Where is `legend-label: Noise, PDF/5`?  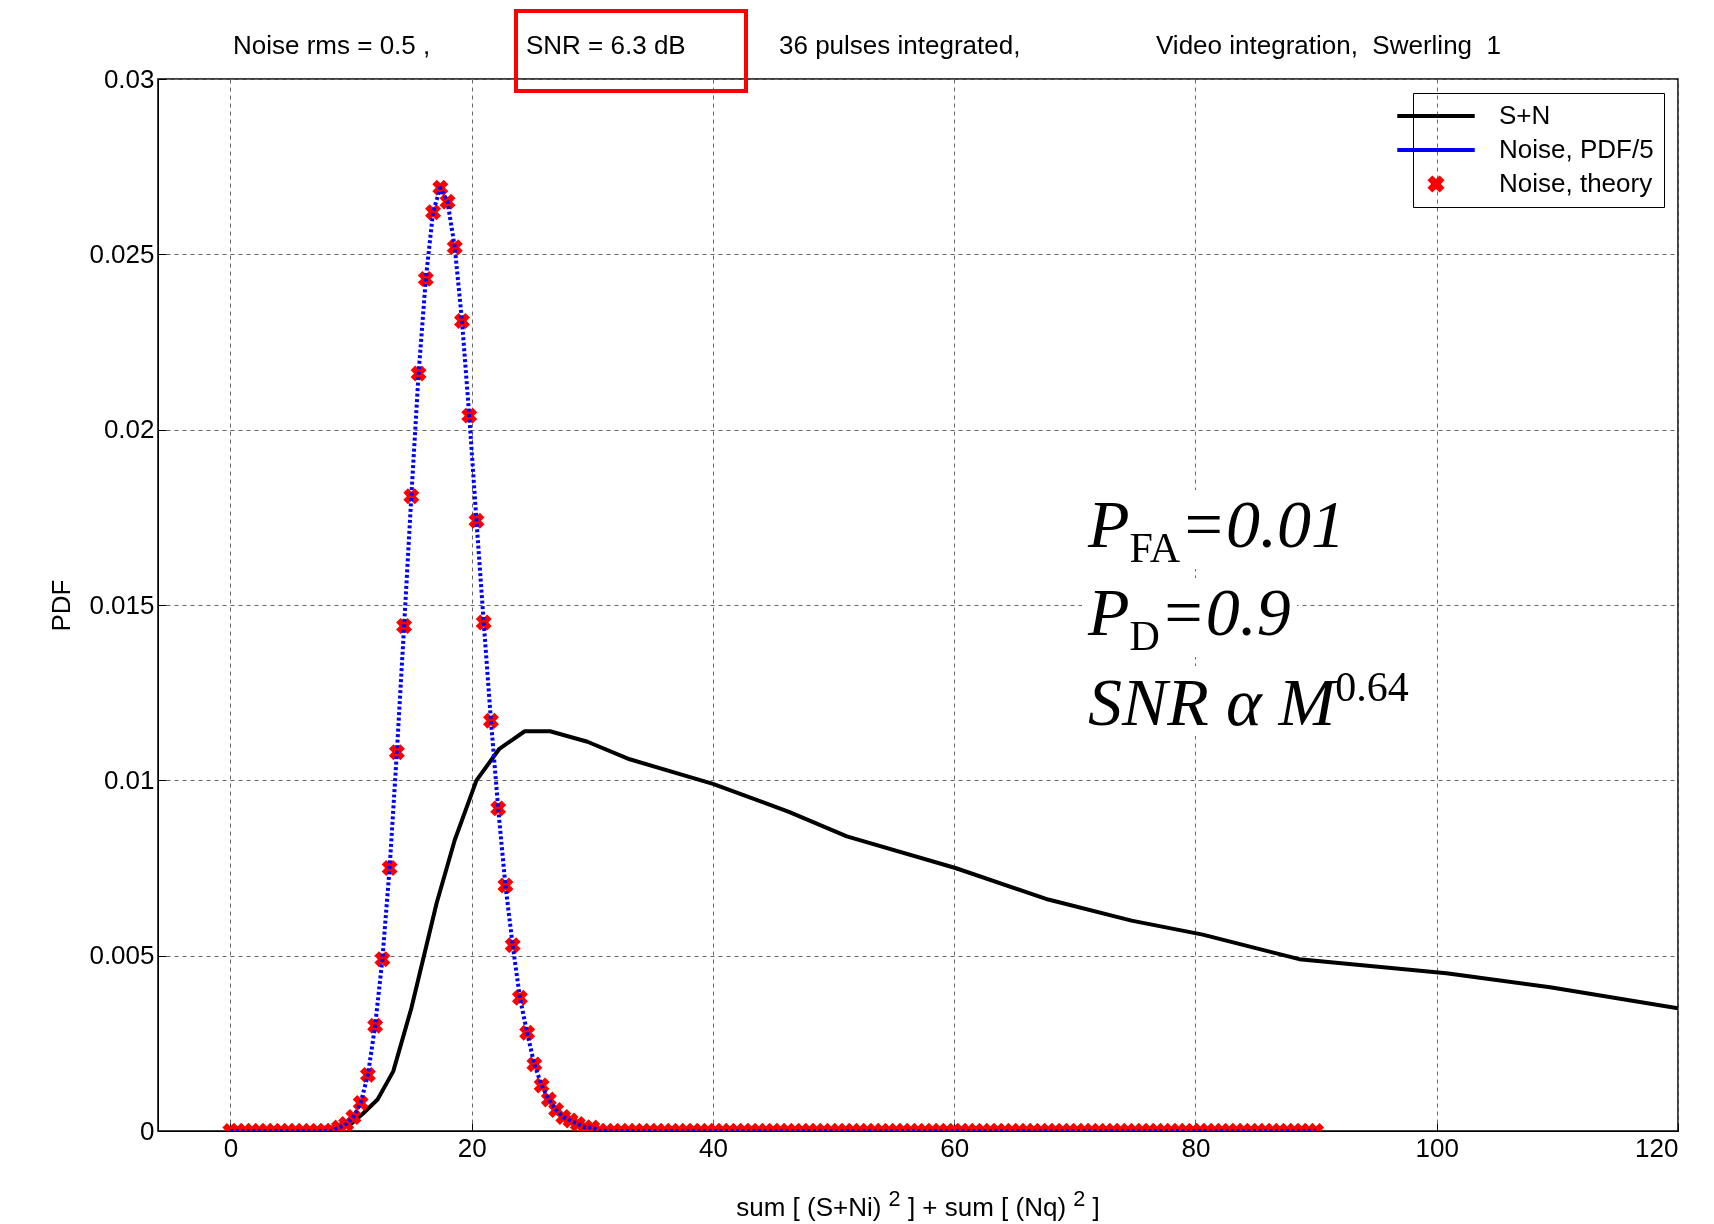
legend-label: Noise, PDF/5 is located at coordinates (1576, 149).